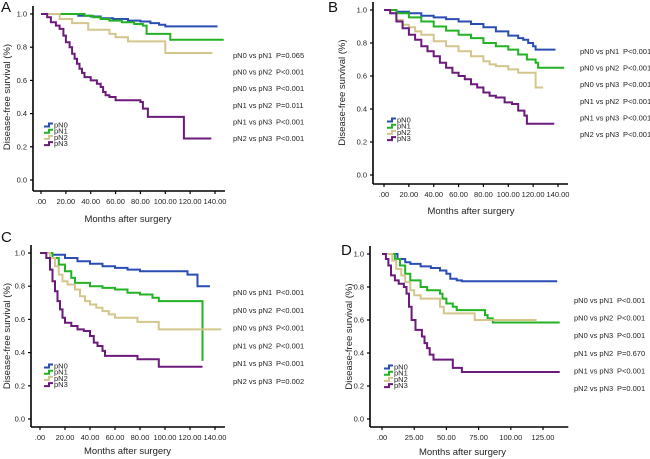  I want to click on x-tick-label: 50.00, so click(446, 437).